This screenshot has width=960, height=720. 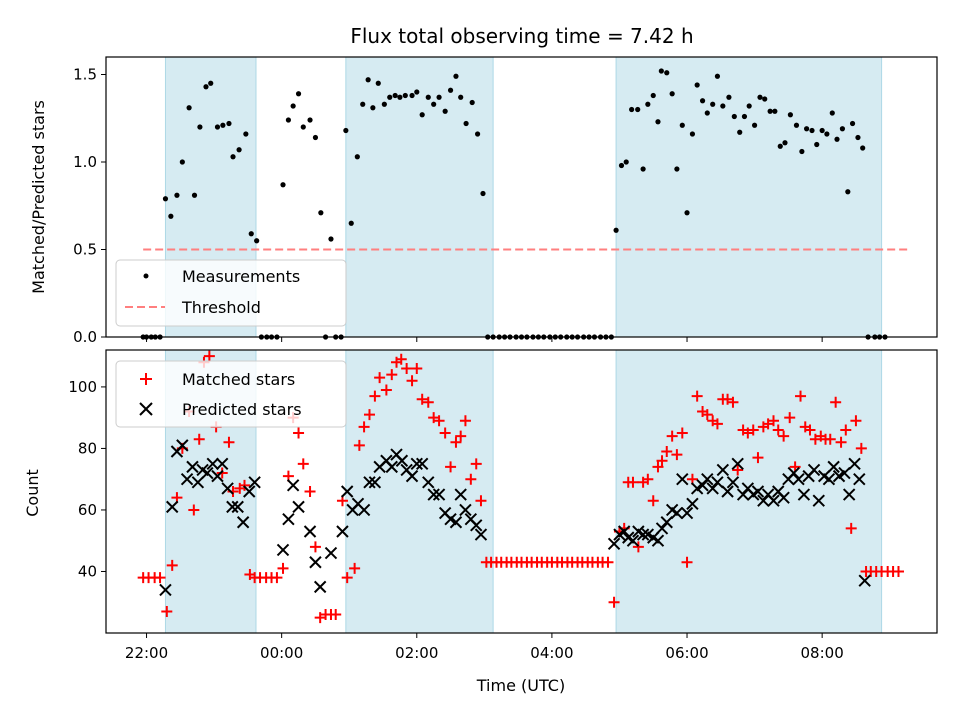 What do you see at coordinates (87, 448) in the screenshot?
I see `y-tick-label: 80` at bounding box center [87, 448].